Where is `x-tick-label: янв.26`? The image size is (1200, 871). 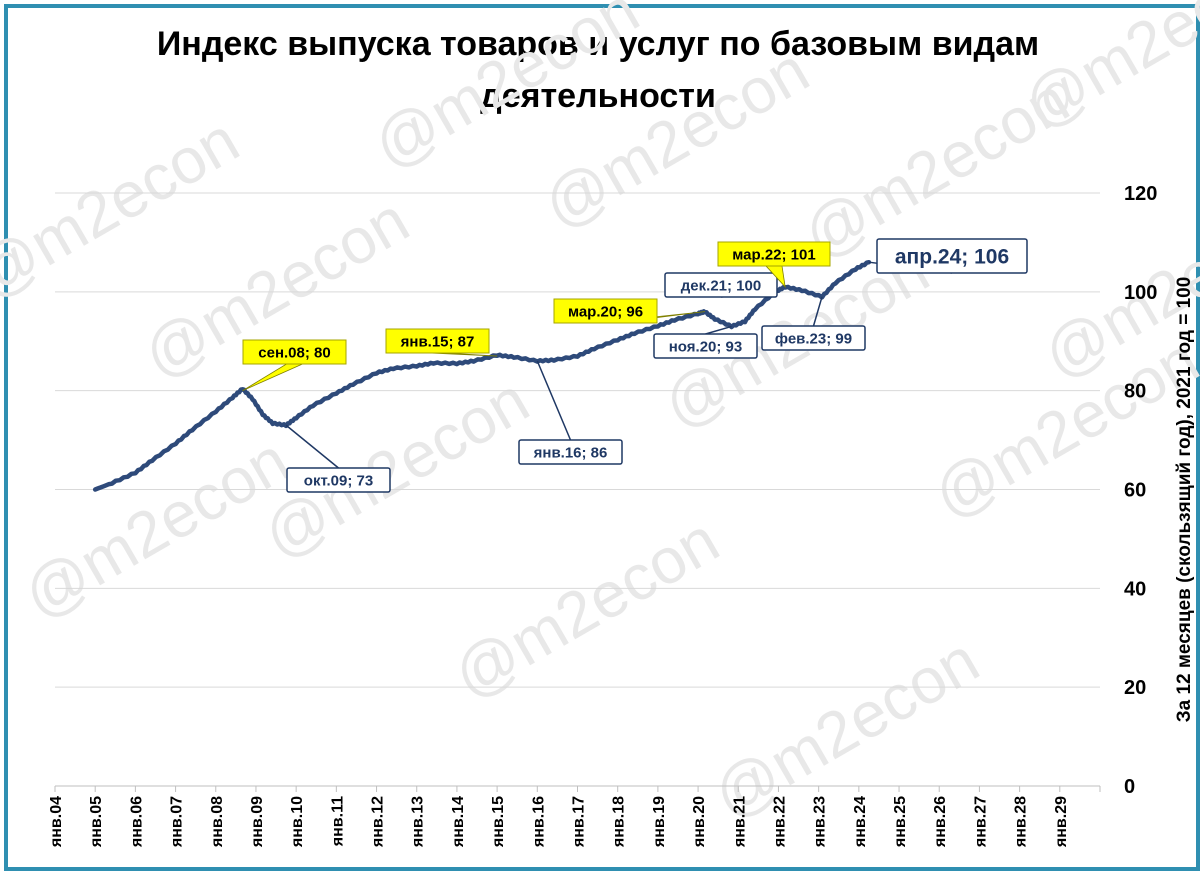 x-tick-label: янв.26 is located at coordinates (940, 822).